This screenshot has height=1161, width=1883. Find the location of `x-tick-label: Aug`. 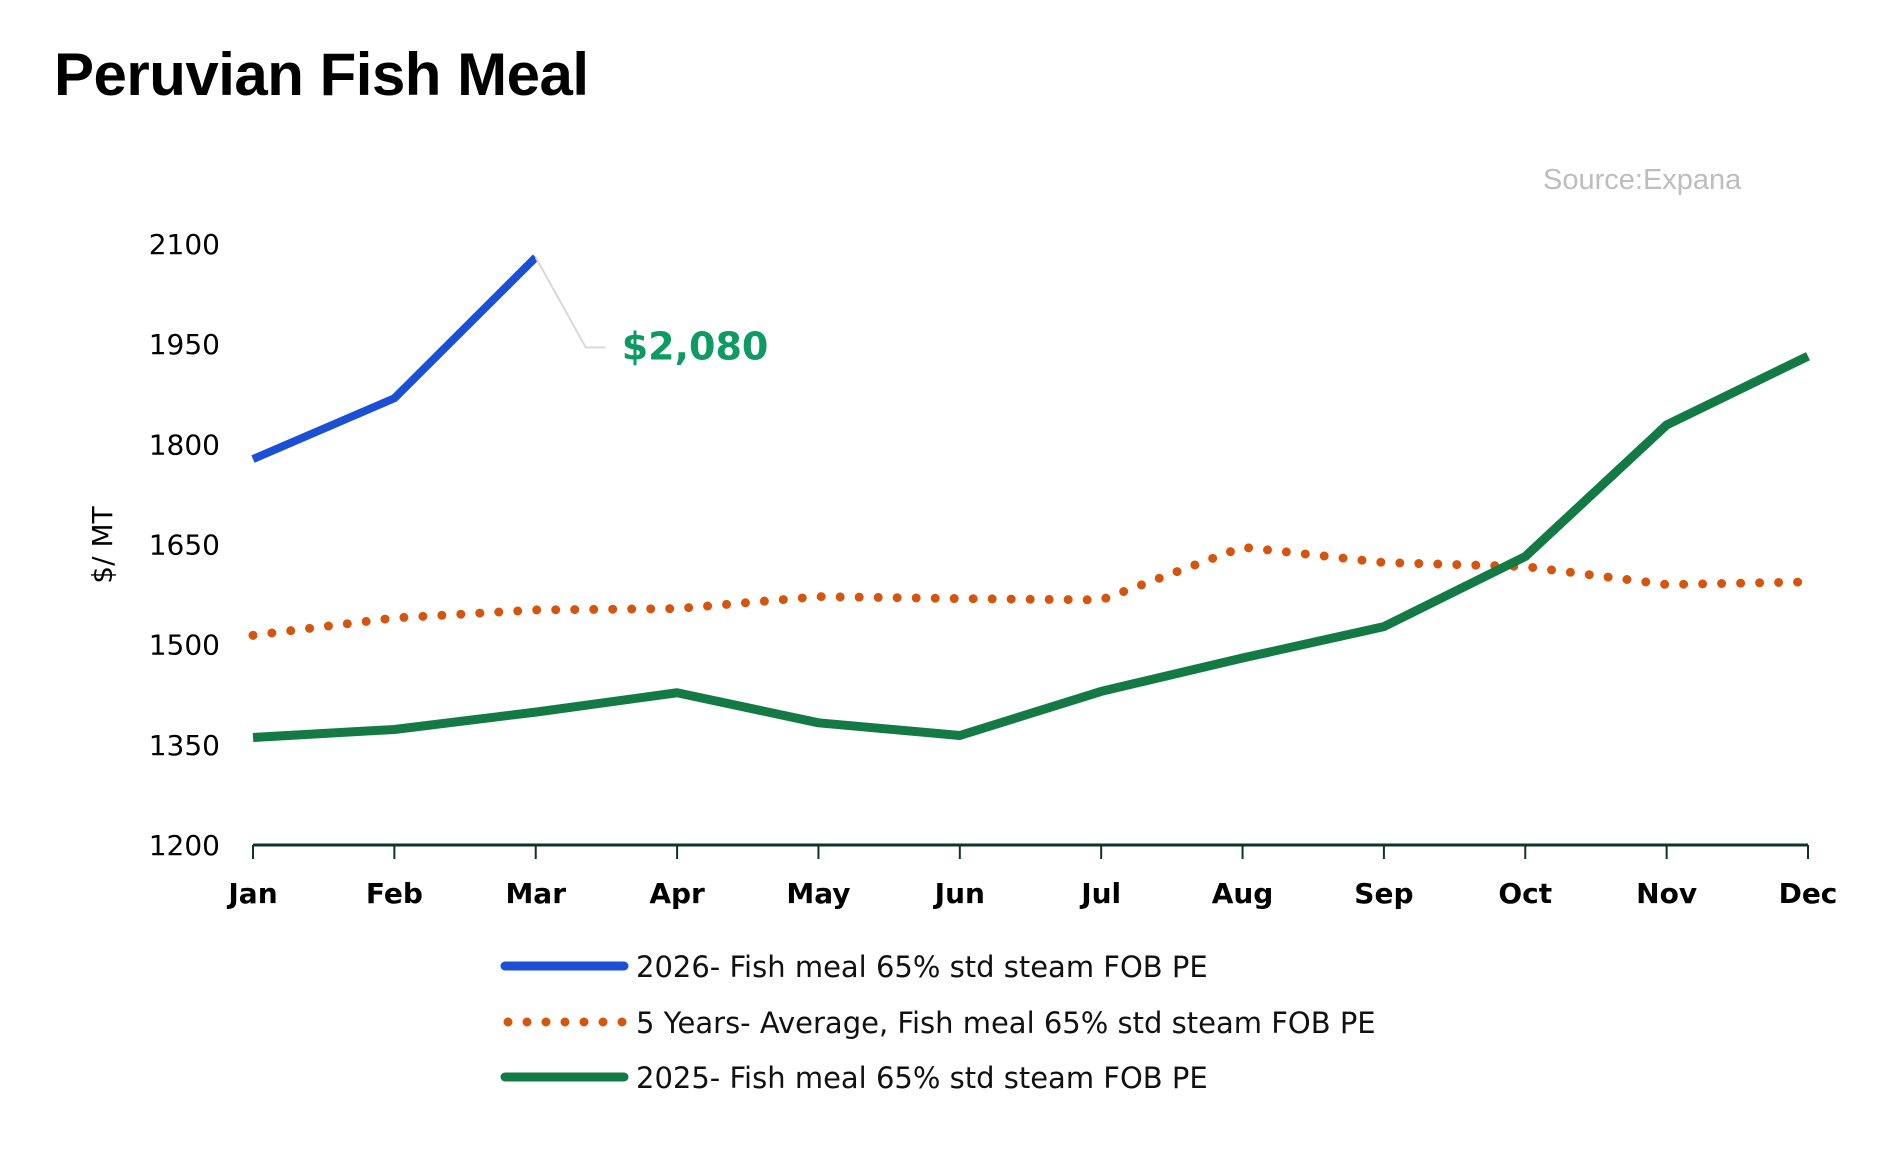

x-tick-label: Aug is located at coordinates (1243, 893).